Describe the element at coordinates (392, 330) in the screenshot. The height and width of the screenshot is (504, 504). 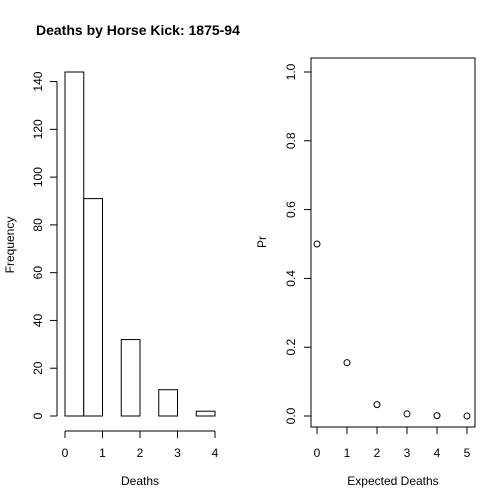
I see `scatter-points` at that location.